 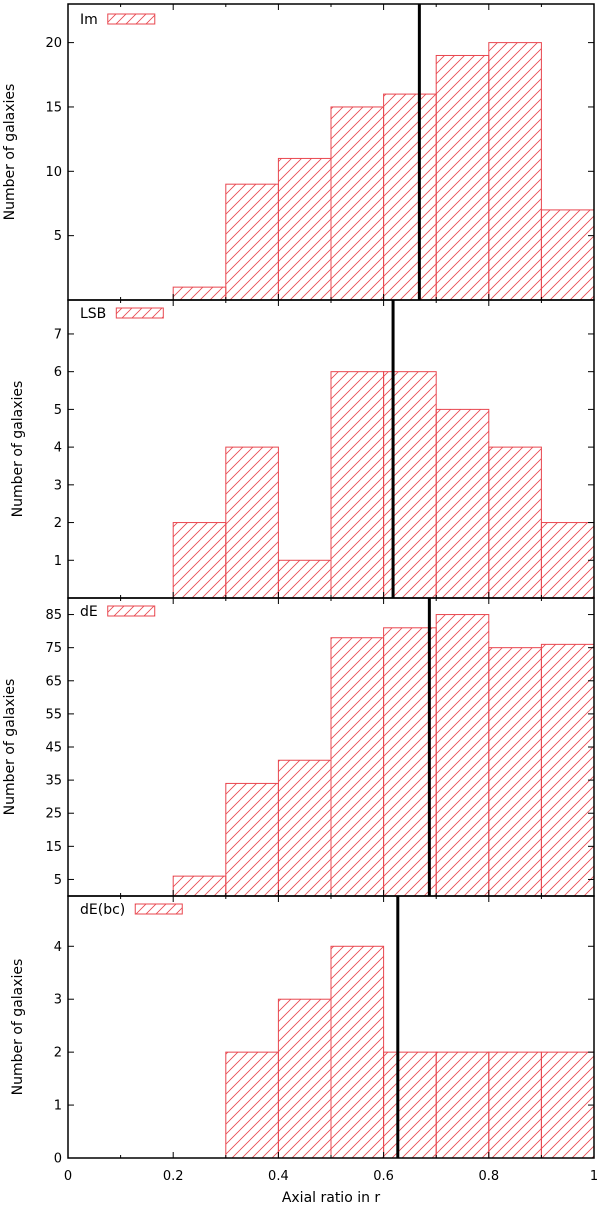 What do you see at coordinates (58, 372) in the screenshot?
I see `y-tick-label: 6` at bounding box center [58, 372].